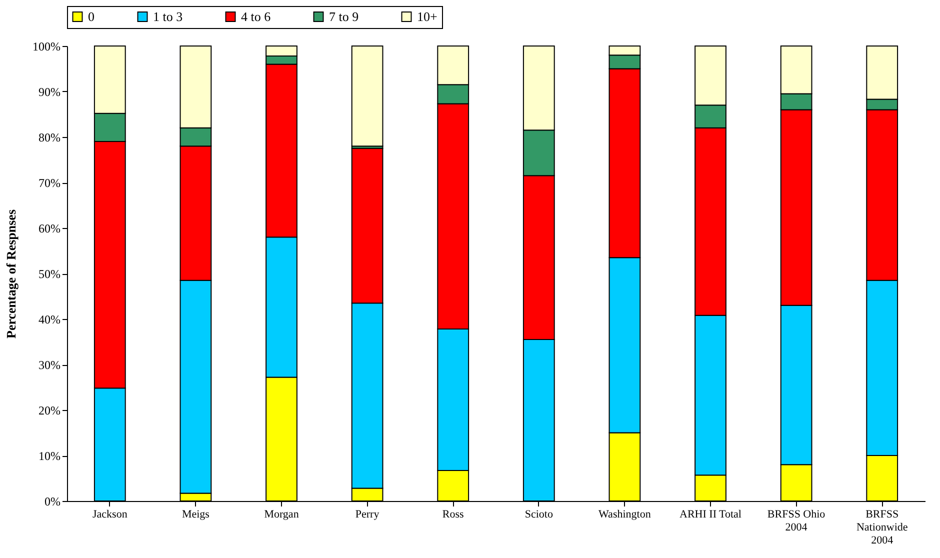  I want to click on y-tick-label: 30%, so click(49, 365).